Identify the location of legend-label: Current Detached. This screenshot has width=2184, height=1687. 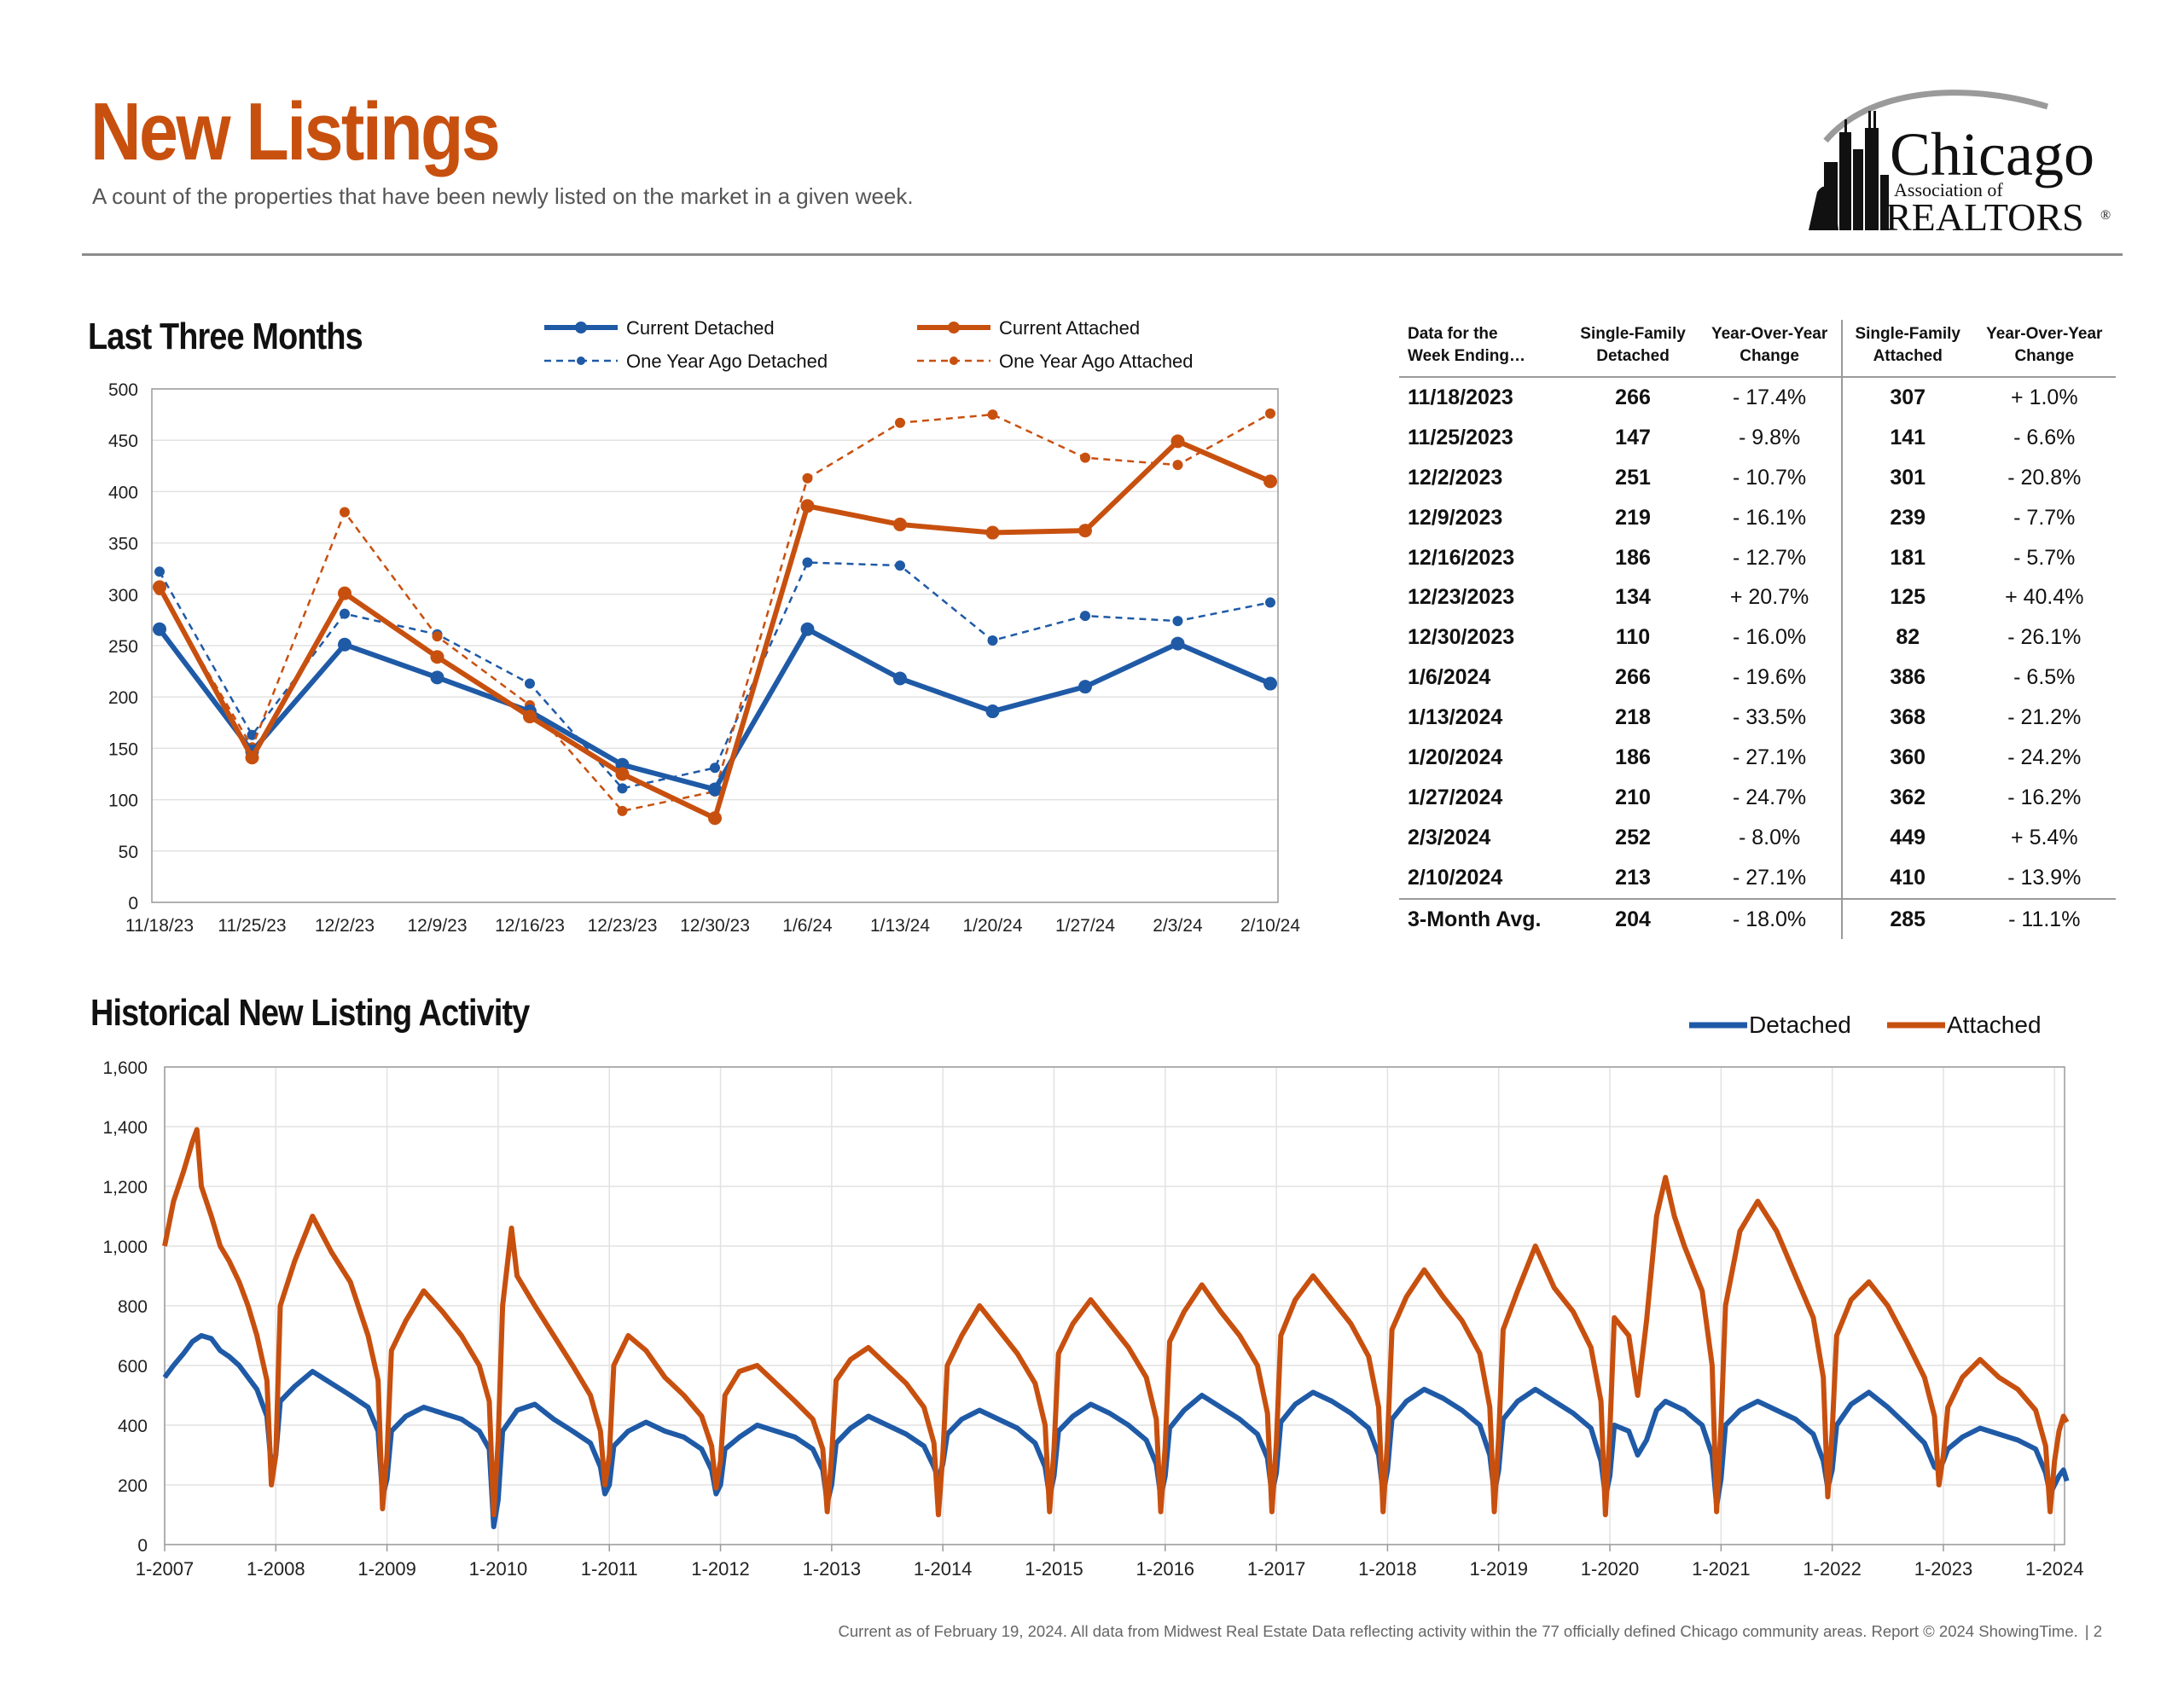
(700, 328).